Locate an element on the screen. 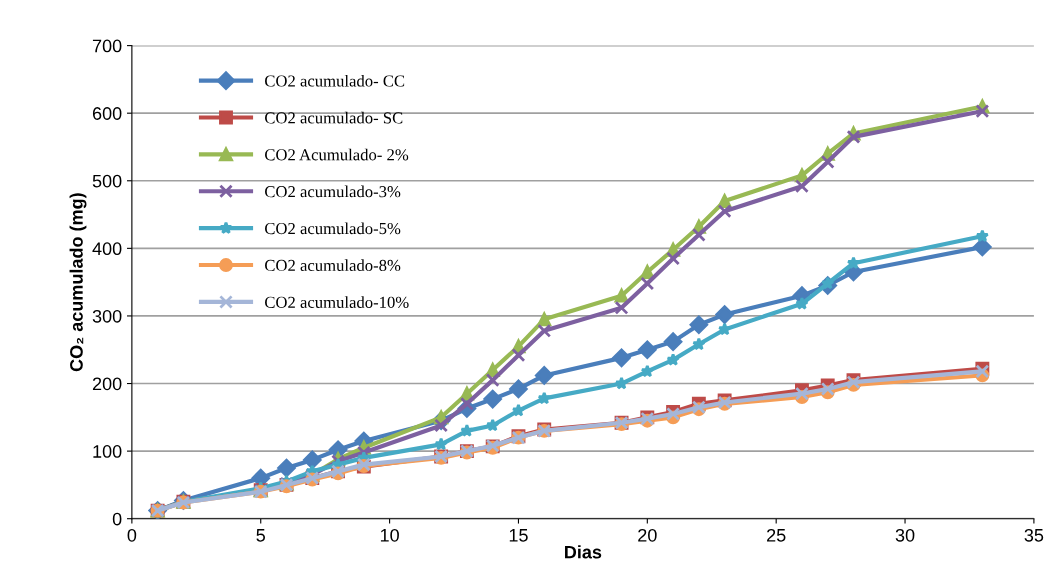 The height and width of the screenshot is (570, 1055). legend-label: CO2 acumulado- SC is located at coordinates (334, 117).